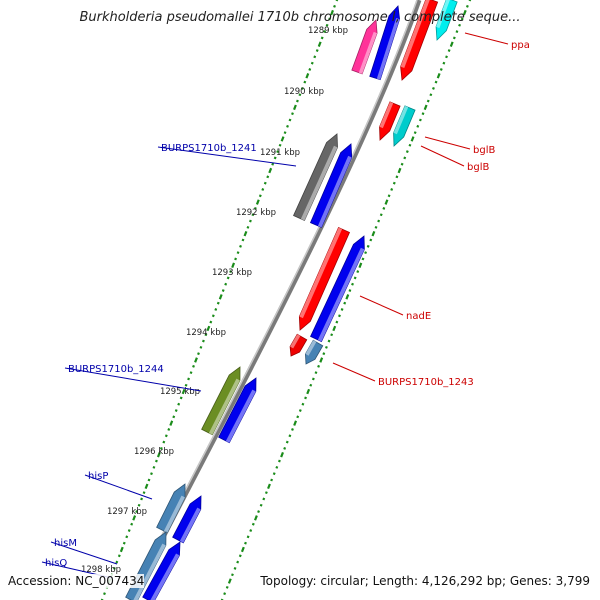 The image size is (600, 600). What do you see at coordinates (116, 369) in the screenshot?
I see `label-BURPS1710b_1244: BURPS1710b_1244` at bounding box center [116, 369].